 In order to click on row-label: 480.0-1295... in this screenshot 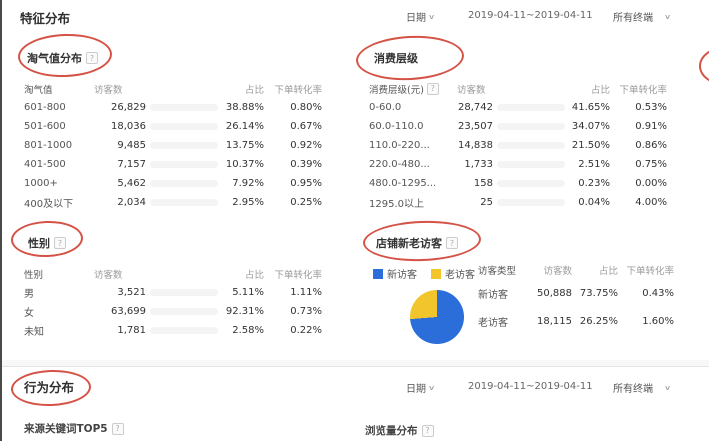, I will do `click(403, 183)`.